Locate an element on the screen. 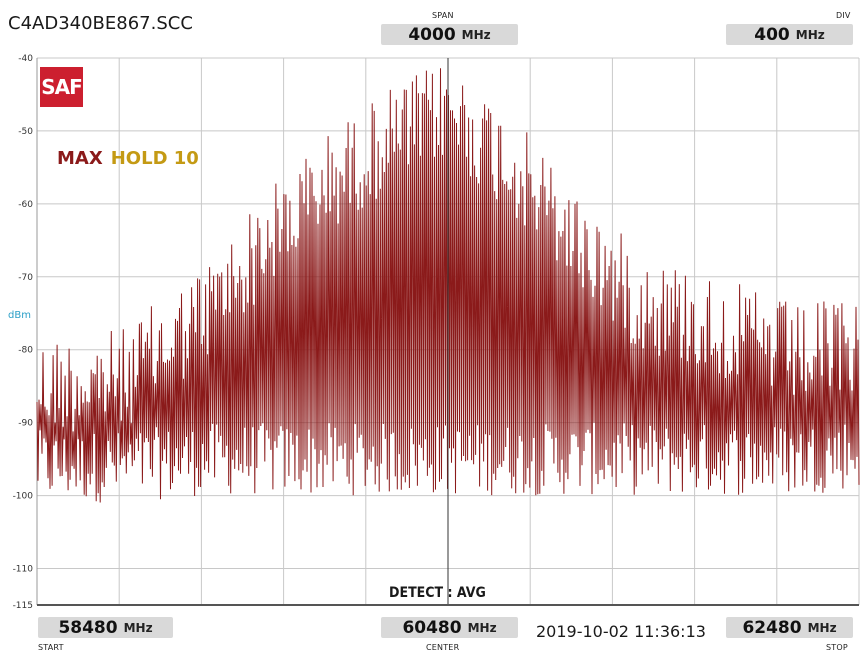  stop-caption: STOP is located at coordinates (837, 647).